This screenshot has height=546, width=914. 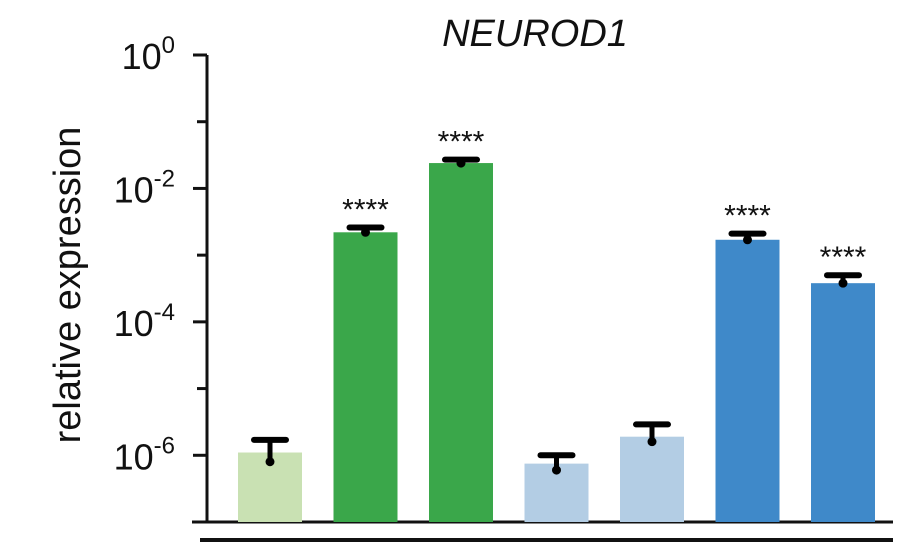 I want to click on y-tick-label: 10⁻², so click(x=144, y=187).